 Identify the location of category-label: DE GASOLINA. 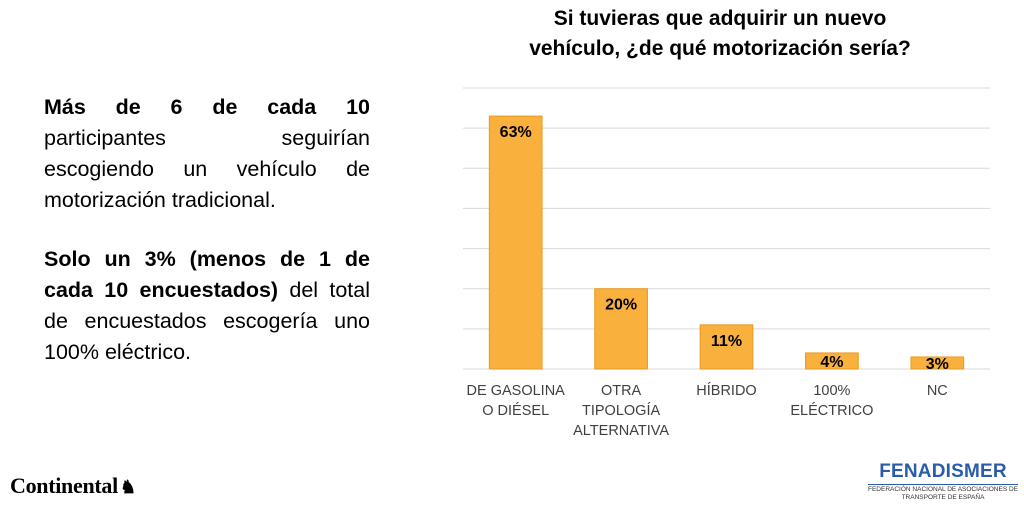
(516, 391).